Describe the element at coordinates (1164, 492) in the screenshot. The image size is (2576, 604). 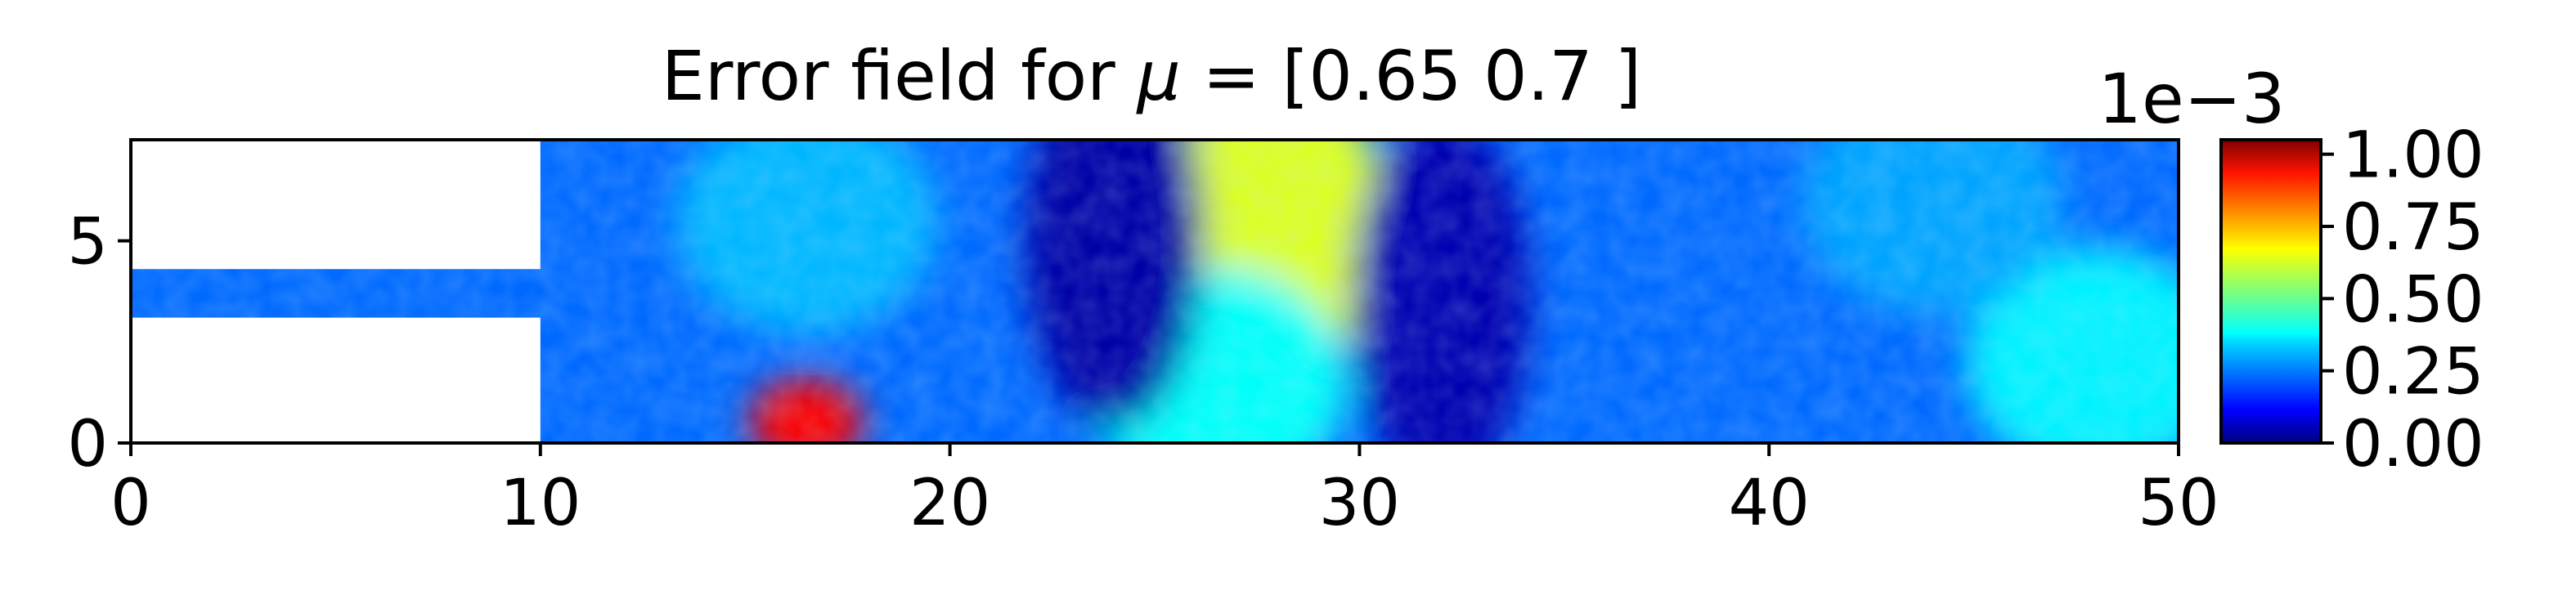
I see `x-axis: 0 10 20 30 40 50` at that location.